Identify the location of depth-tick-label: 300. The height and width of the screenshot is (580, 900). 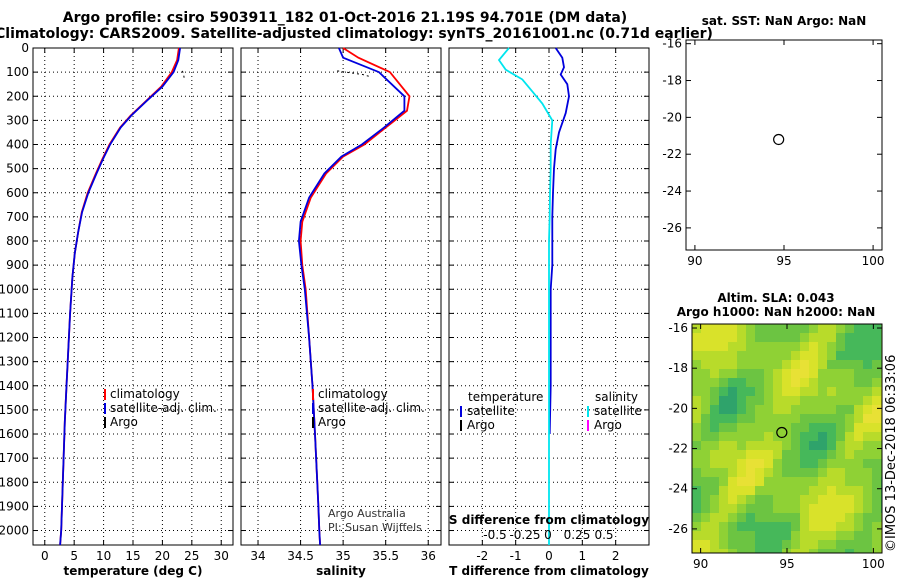
(17, 120).